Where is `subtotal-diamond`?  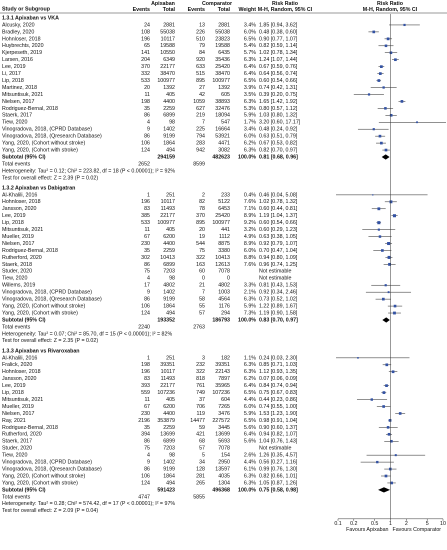
subtotal-diamond is located at coordinates (384, 490).